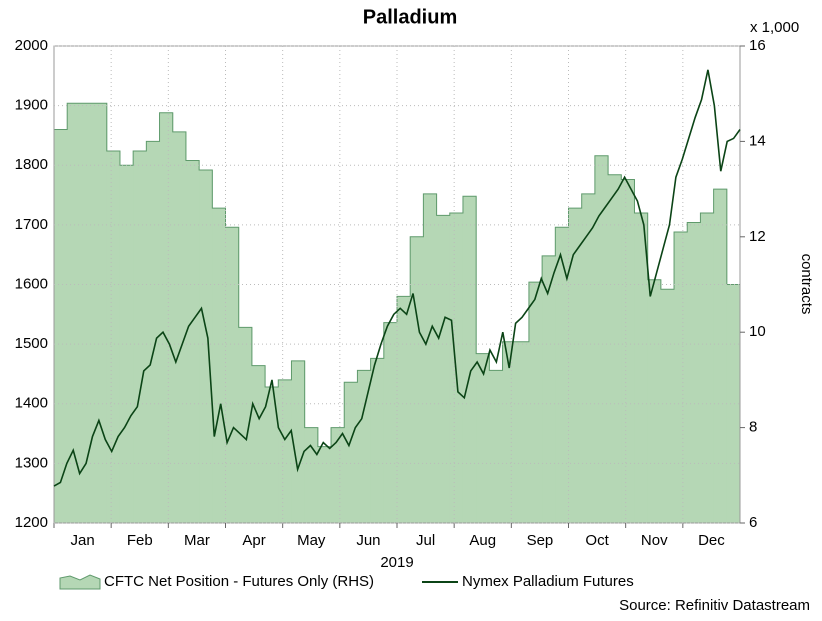 Image resolution: width=822 pixels, height=621 pixels. I want to click on y-tick-label: 1500, so click(31, 343).